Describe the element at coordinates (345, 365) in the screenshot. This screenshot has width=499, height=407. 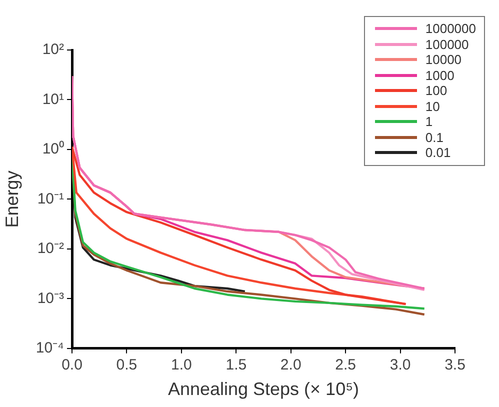
I see `x-tick-label: 2.5` at that location.